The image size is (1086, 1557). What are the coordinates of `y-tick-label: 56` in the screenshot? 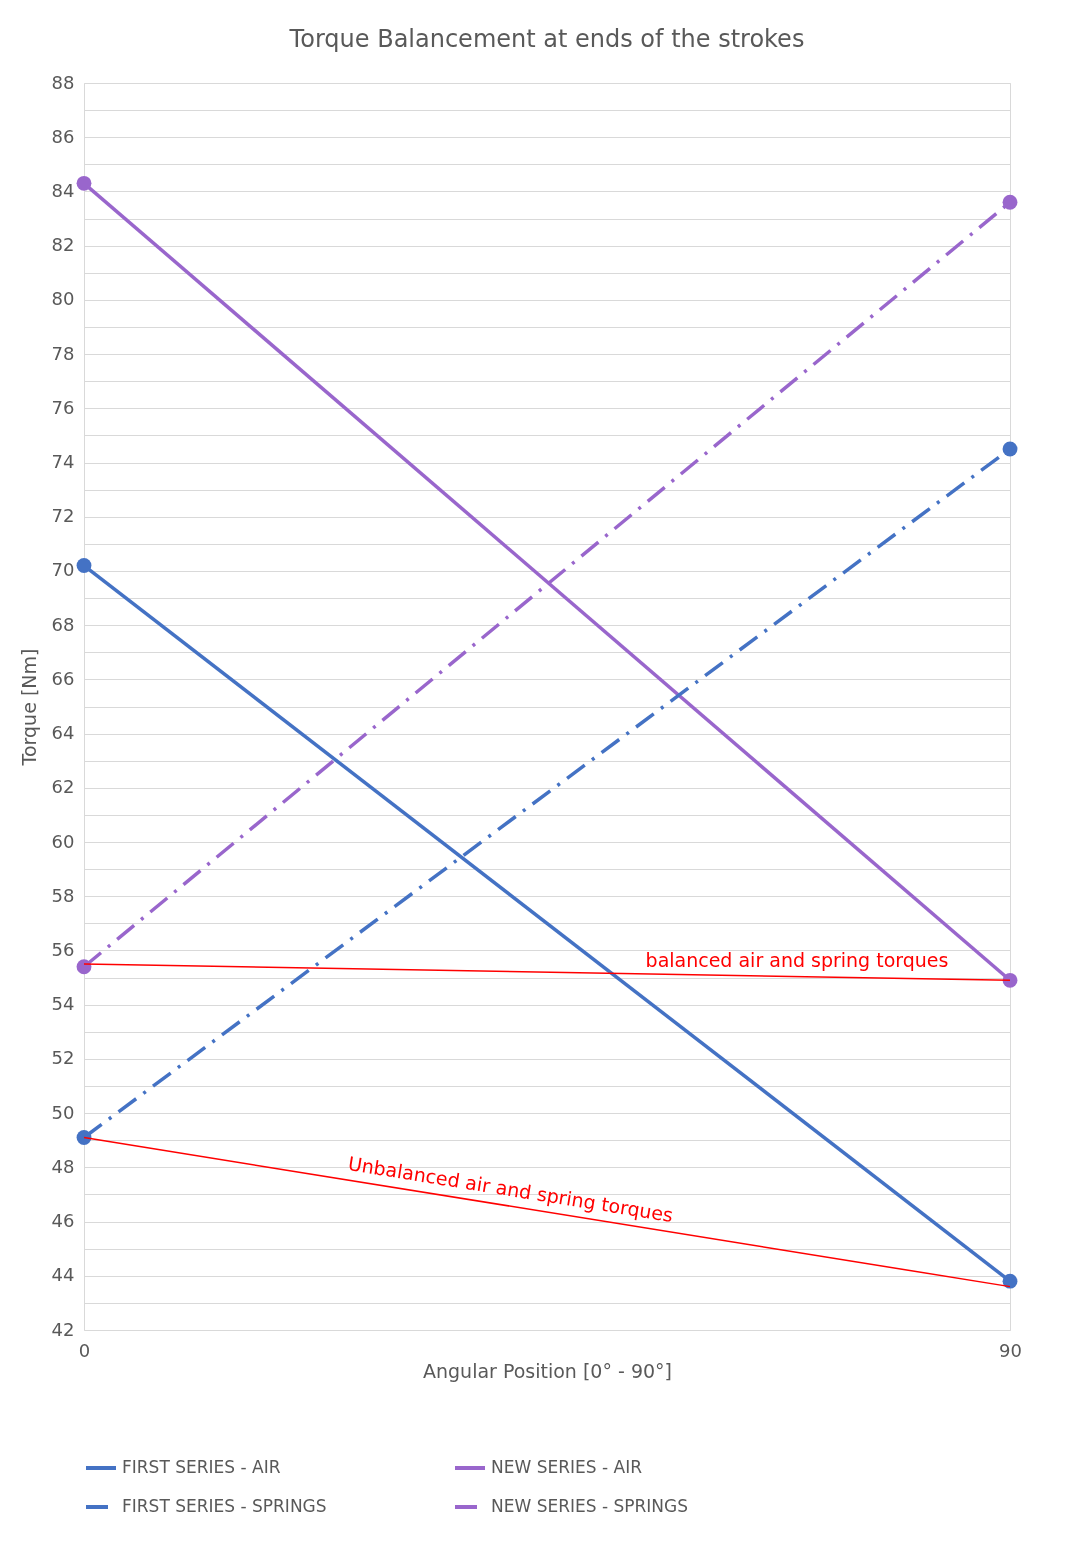 It's located at (63, 949).